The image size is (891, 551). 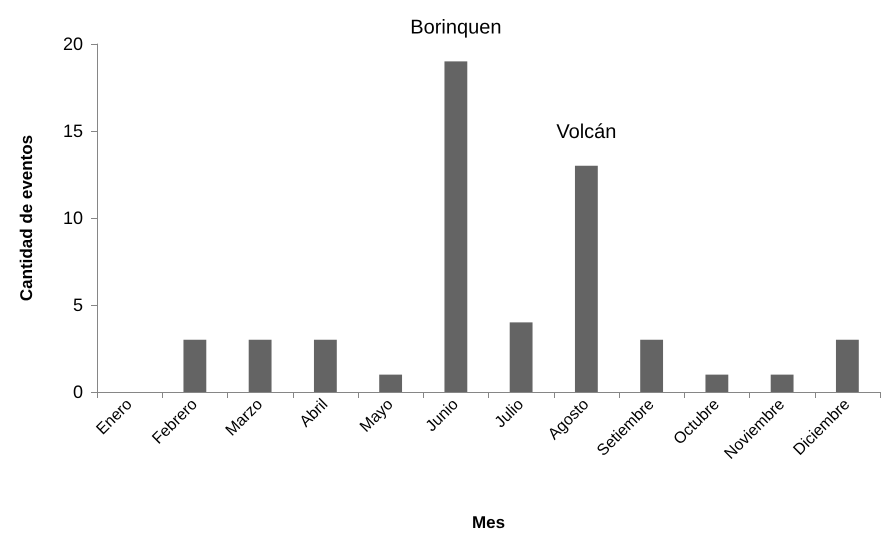 What do you see at coordinates (77, 392) in the screenshot?
I see `y-tick-label: 0` at bounding box center [77, 392].